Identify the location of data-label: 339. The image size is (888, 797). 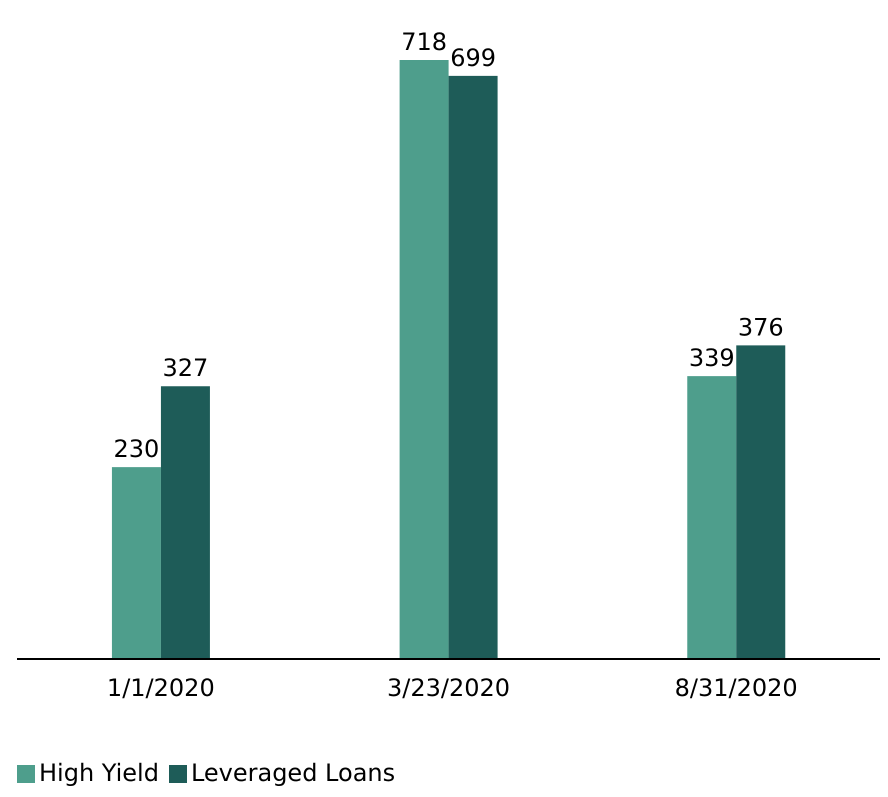
(711, 358).